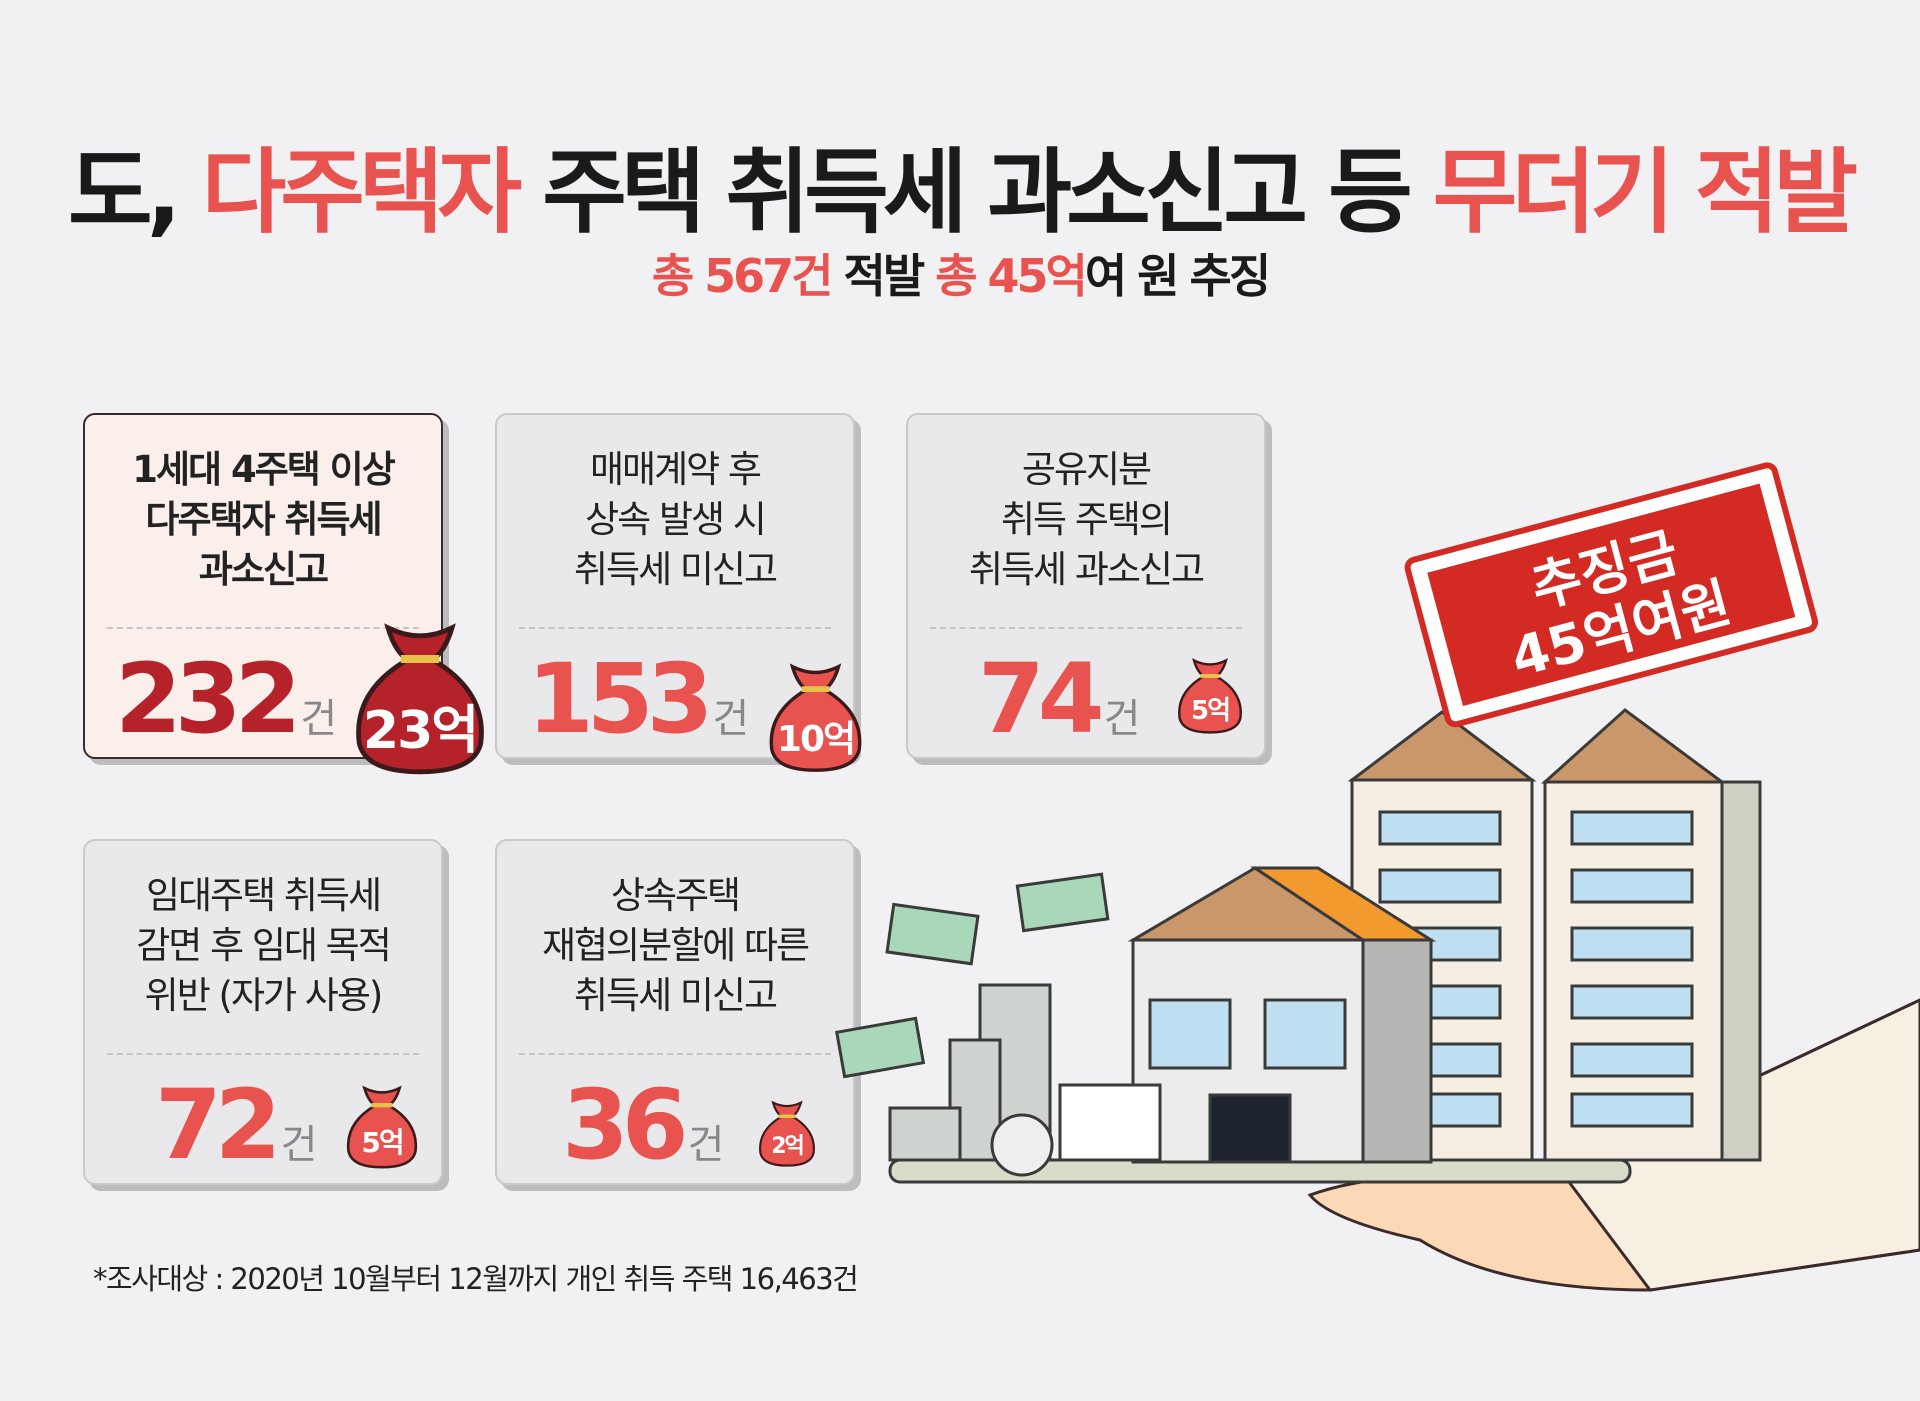  What do you see at coordinates (135, 192) in the screenshot?
I see `title-part: 도,` at bounding box center [135, 192].